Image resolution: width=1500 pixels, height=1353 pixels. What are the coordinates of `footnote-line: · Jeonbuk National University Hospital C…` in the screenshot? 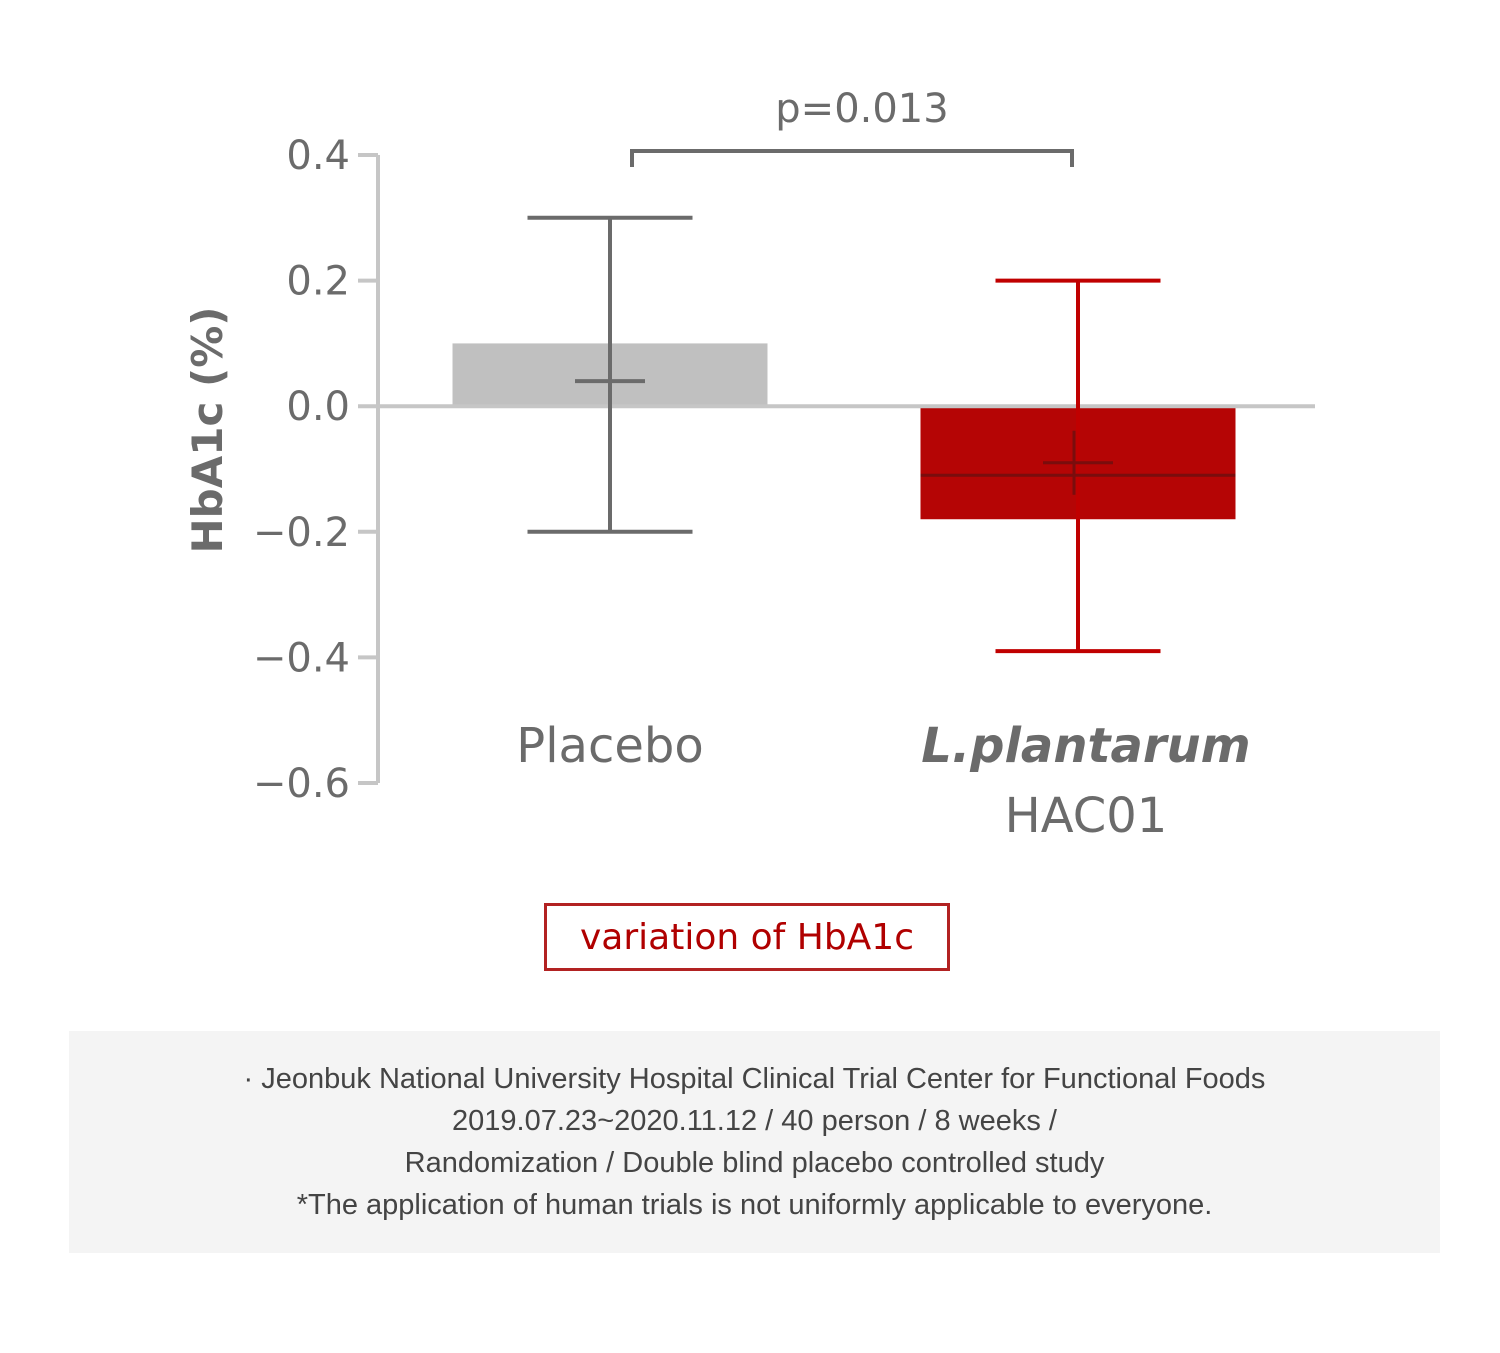 It's located at (754, 1079).